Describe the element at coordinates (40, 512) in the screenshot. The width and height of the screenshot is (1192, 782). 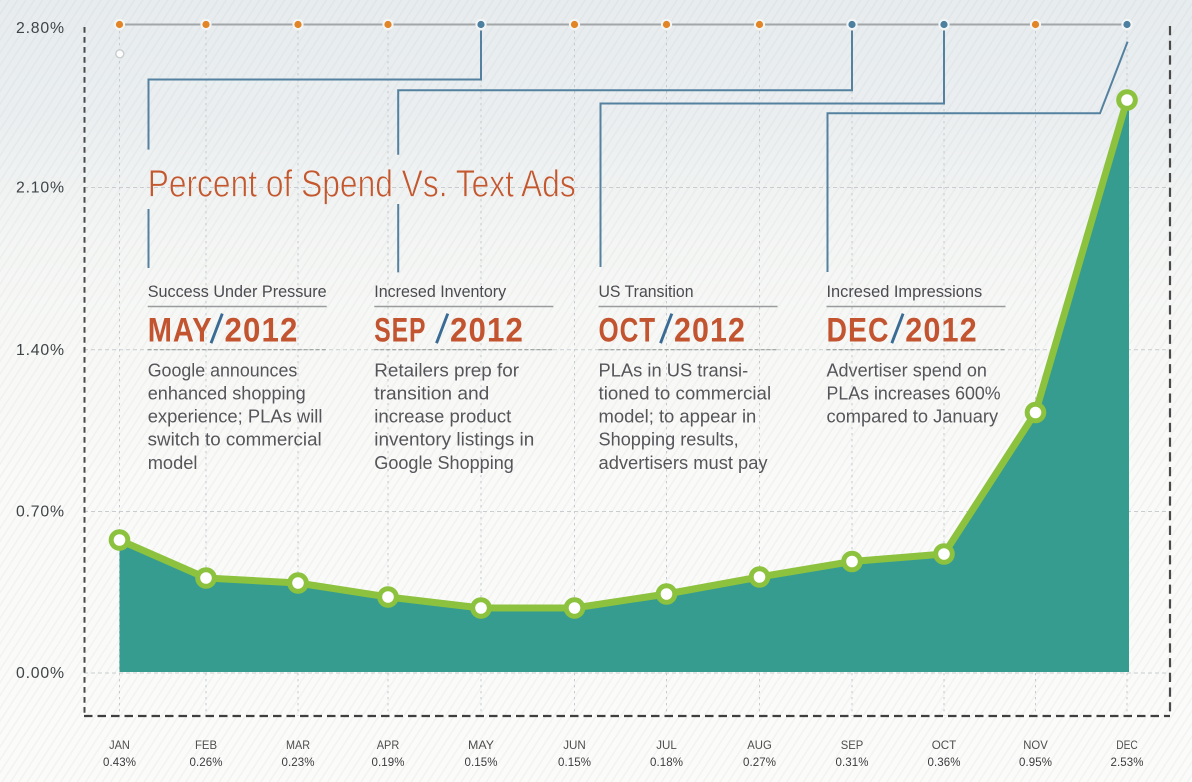
I see `svg-text: 0.70%` at that location.